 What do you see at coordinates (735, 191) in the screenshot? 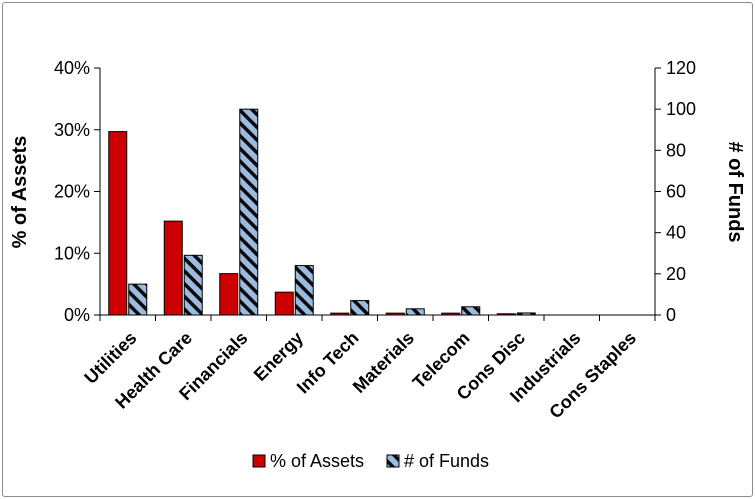
I see `y-axis-right-title: # of Funds` at bounding box center [735, 191].